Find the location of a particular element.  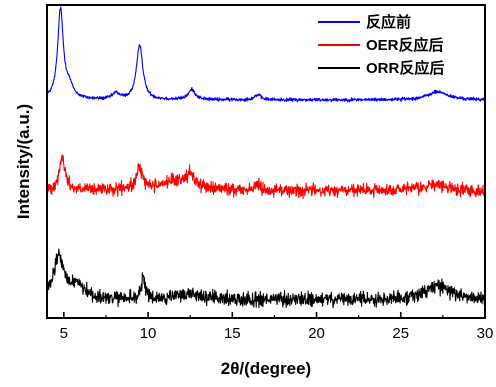

legend-label-2: OER反应后 is located at coordinates (405, 45).